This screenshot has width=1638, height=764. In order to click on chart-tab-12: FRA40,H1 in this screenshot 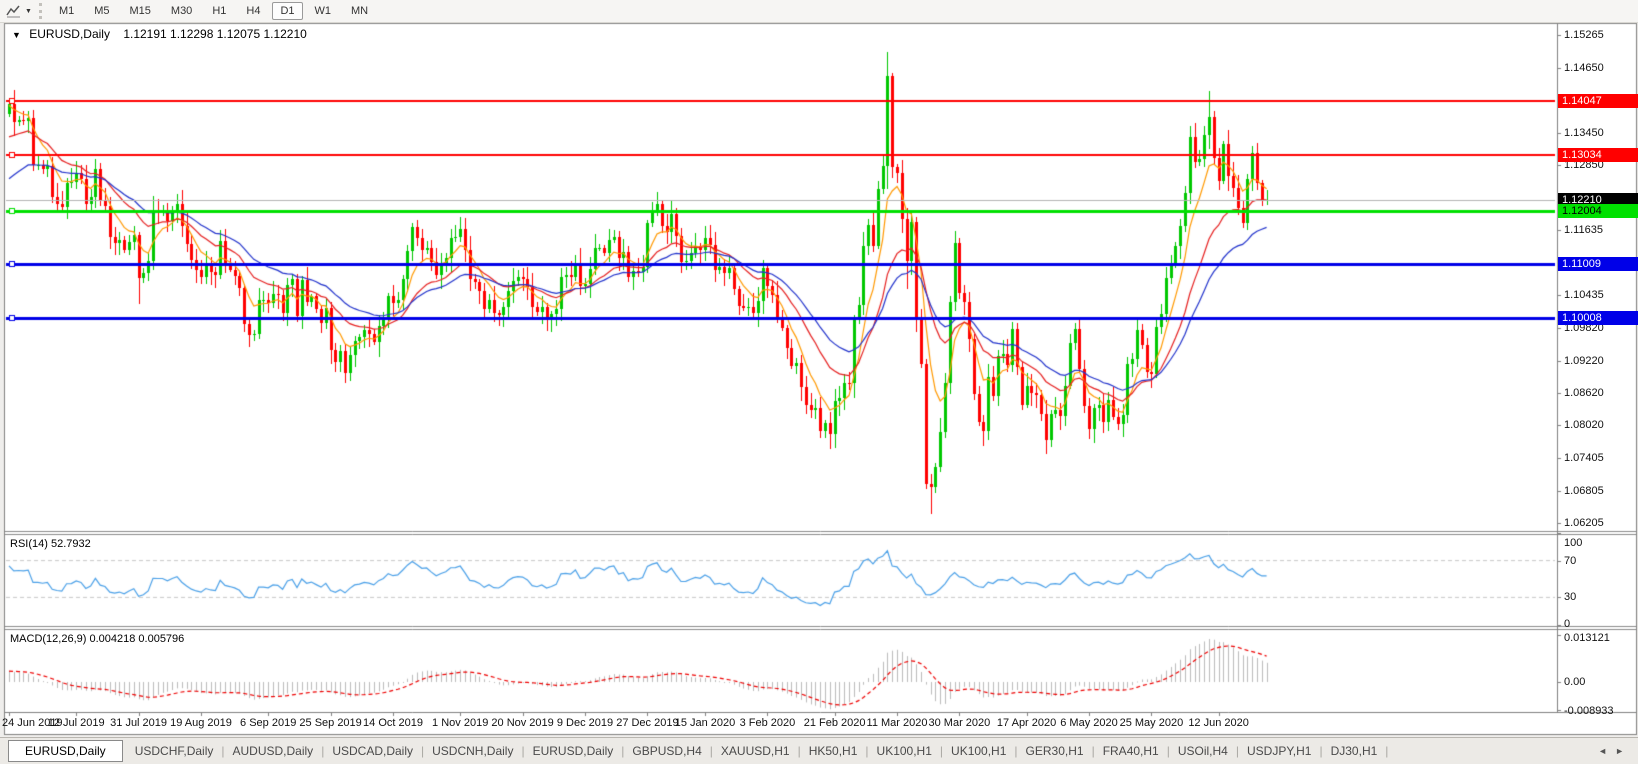, I will do `click(1130, 751)`.